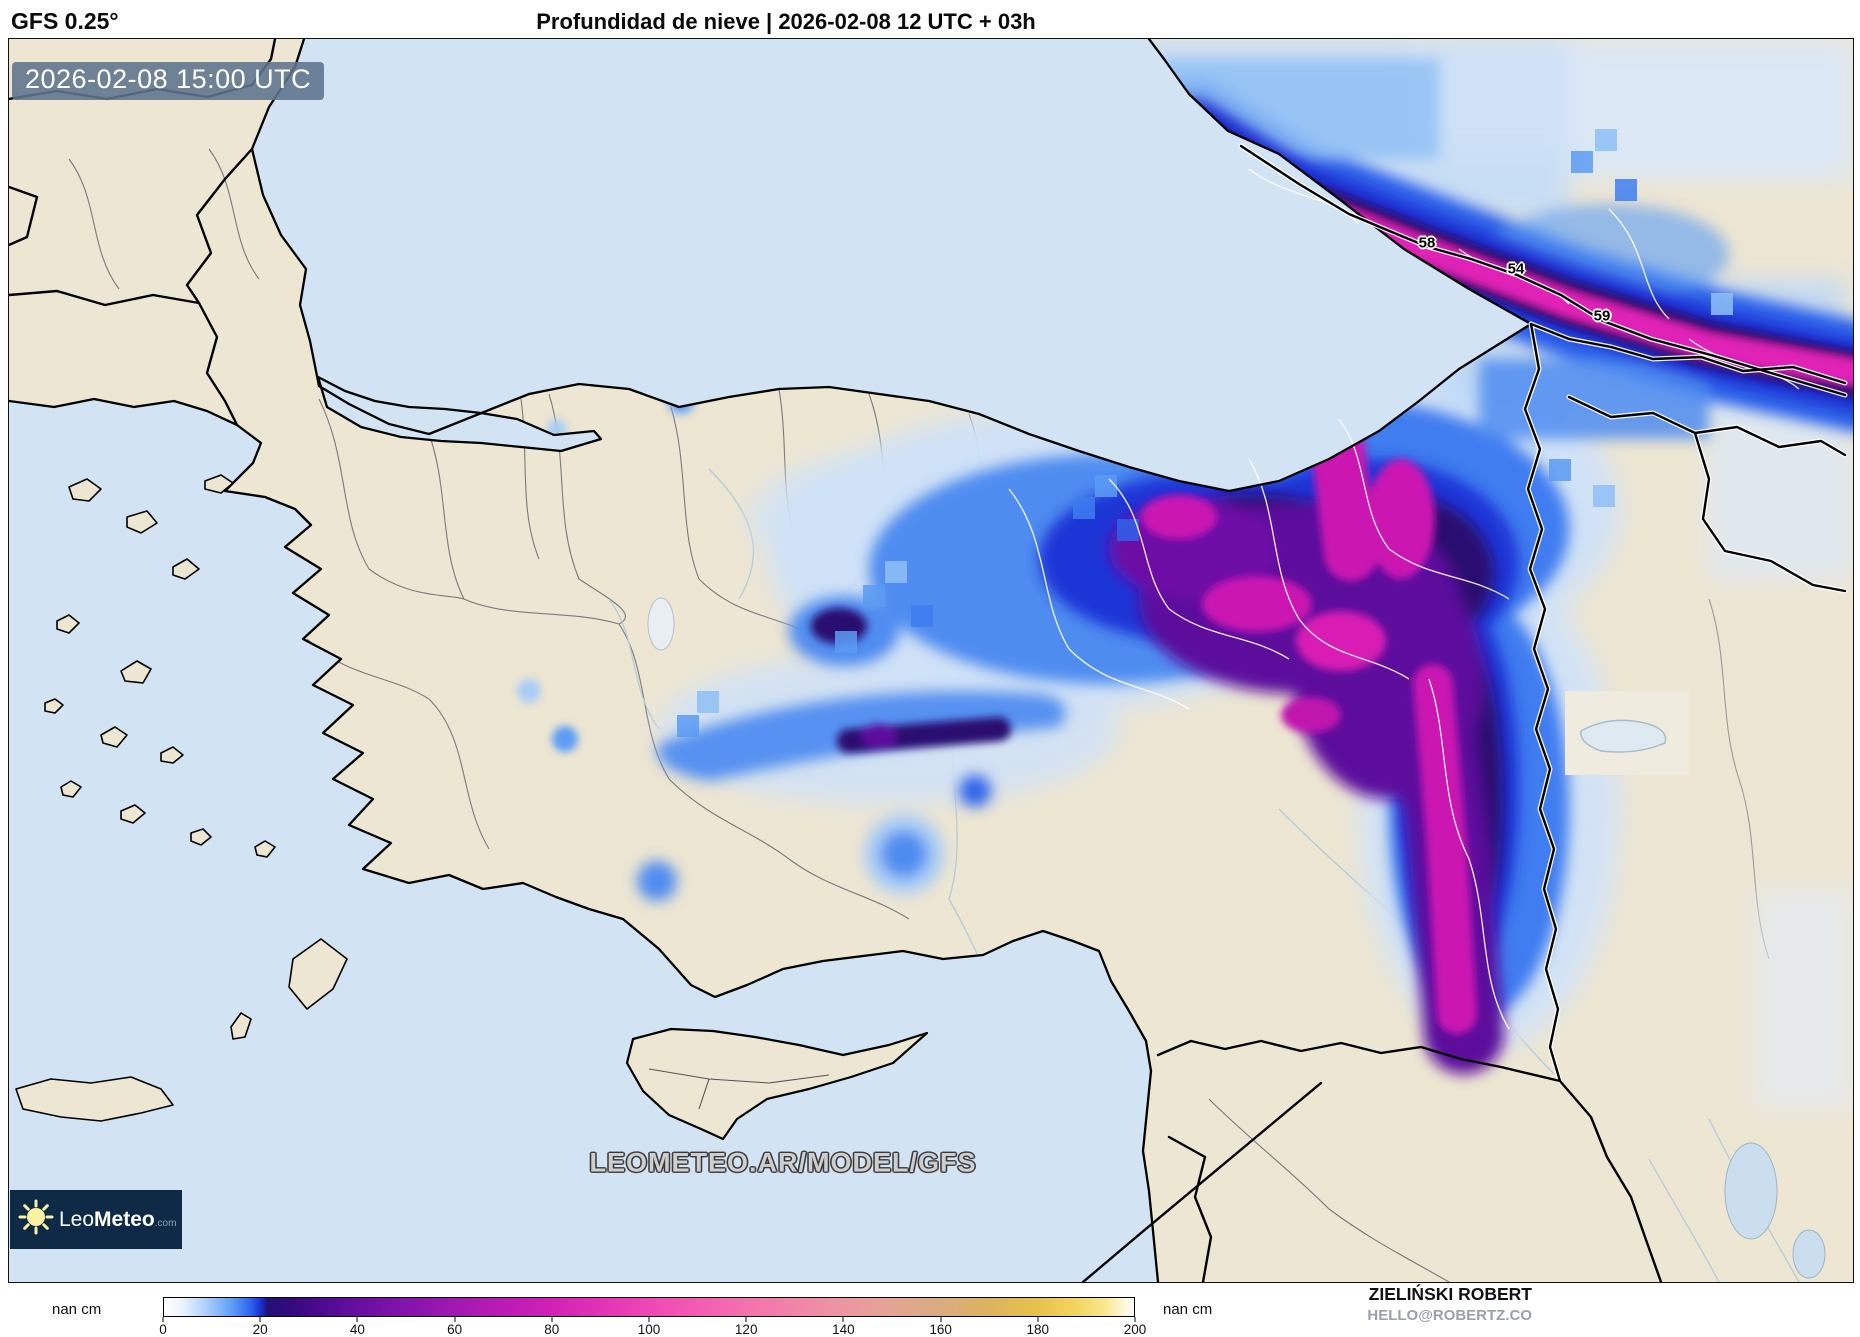 The width and height of the screenshot is (1860, 1337). I want to click on sun-icon, so click(36, 1219).